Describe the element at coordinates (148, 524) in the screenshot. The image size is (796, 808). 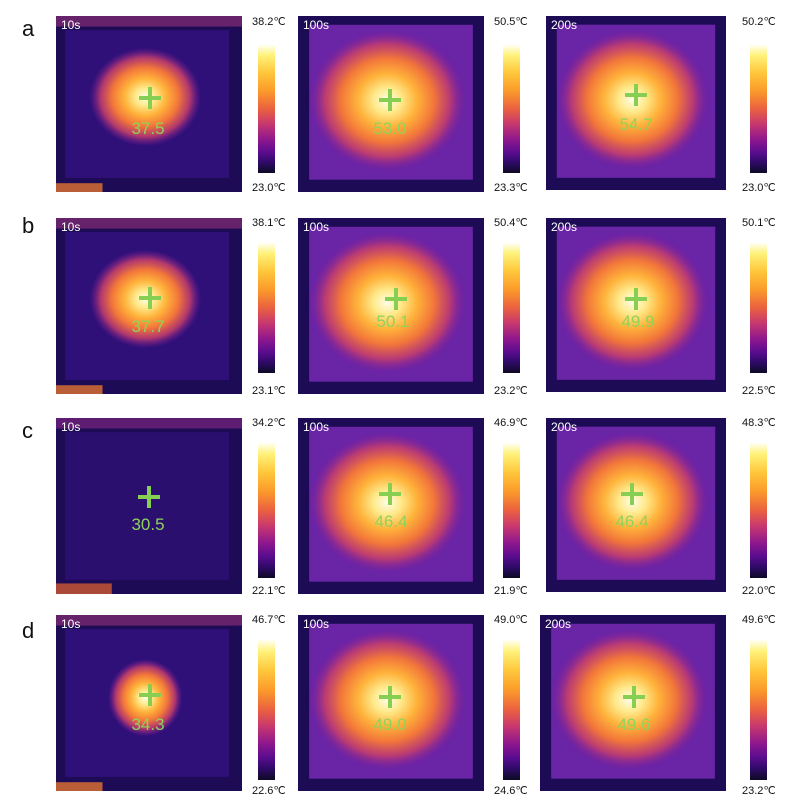
I see `temperature-readout: 30.5` at that location.